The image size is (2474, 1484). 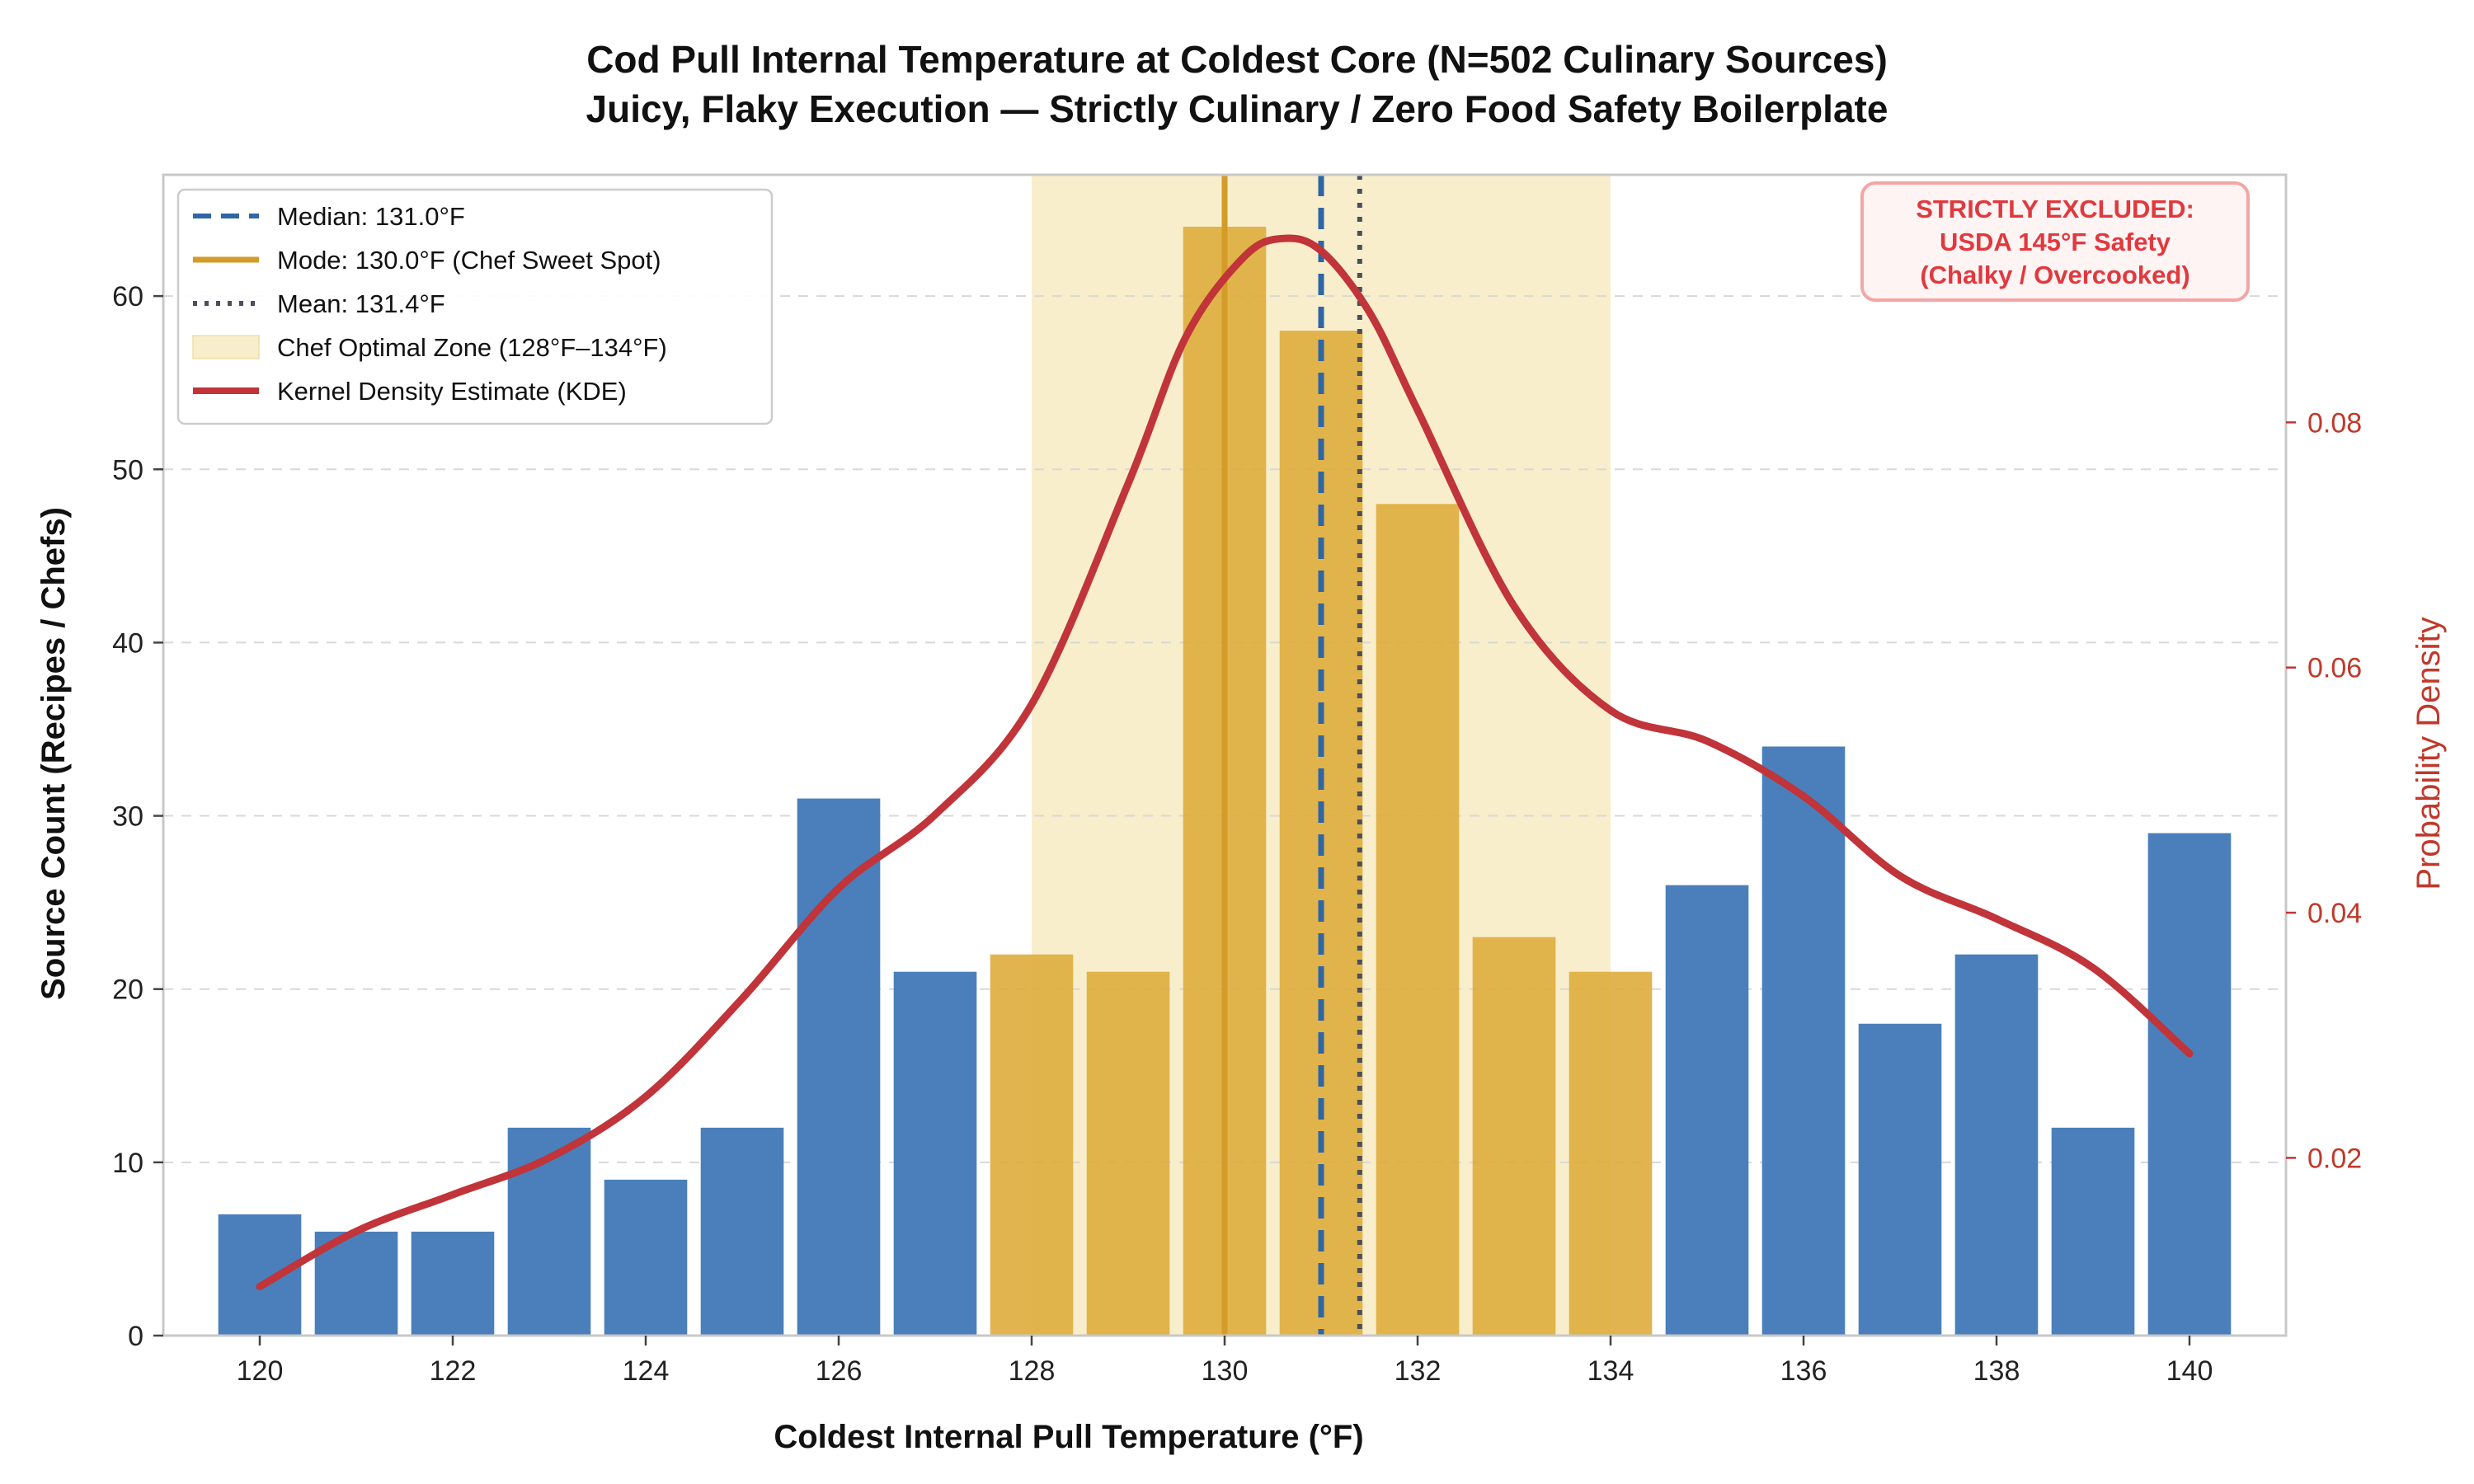 What do you see at coordinates (646, 1371) in the screenshot?
I see `x-tick-label-124: 124` at bounding box center [646, 1371].